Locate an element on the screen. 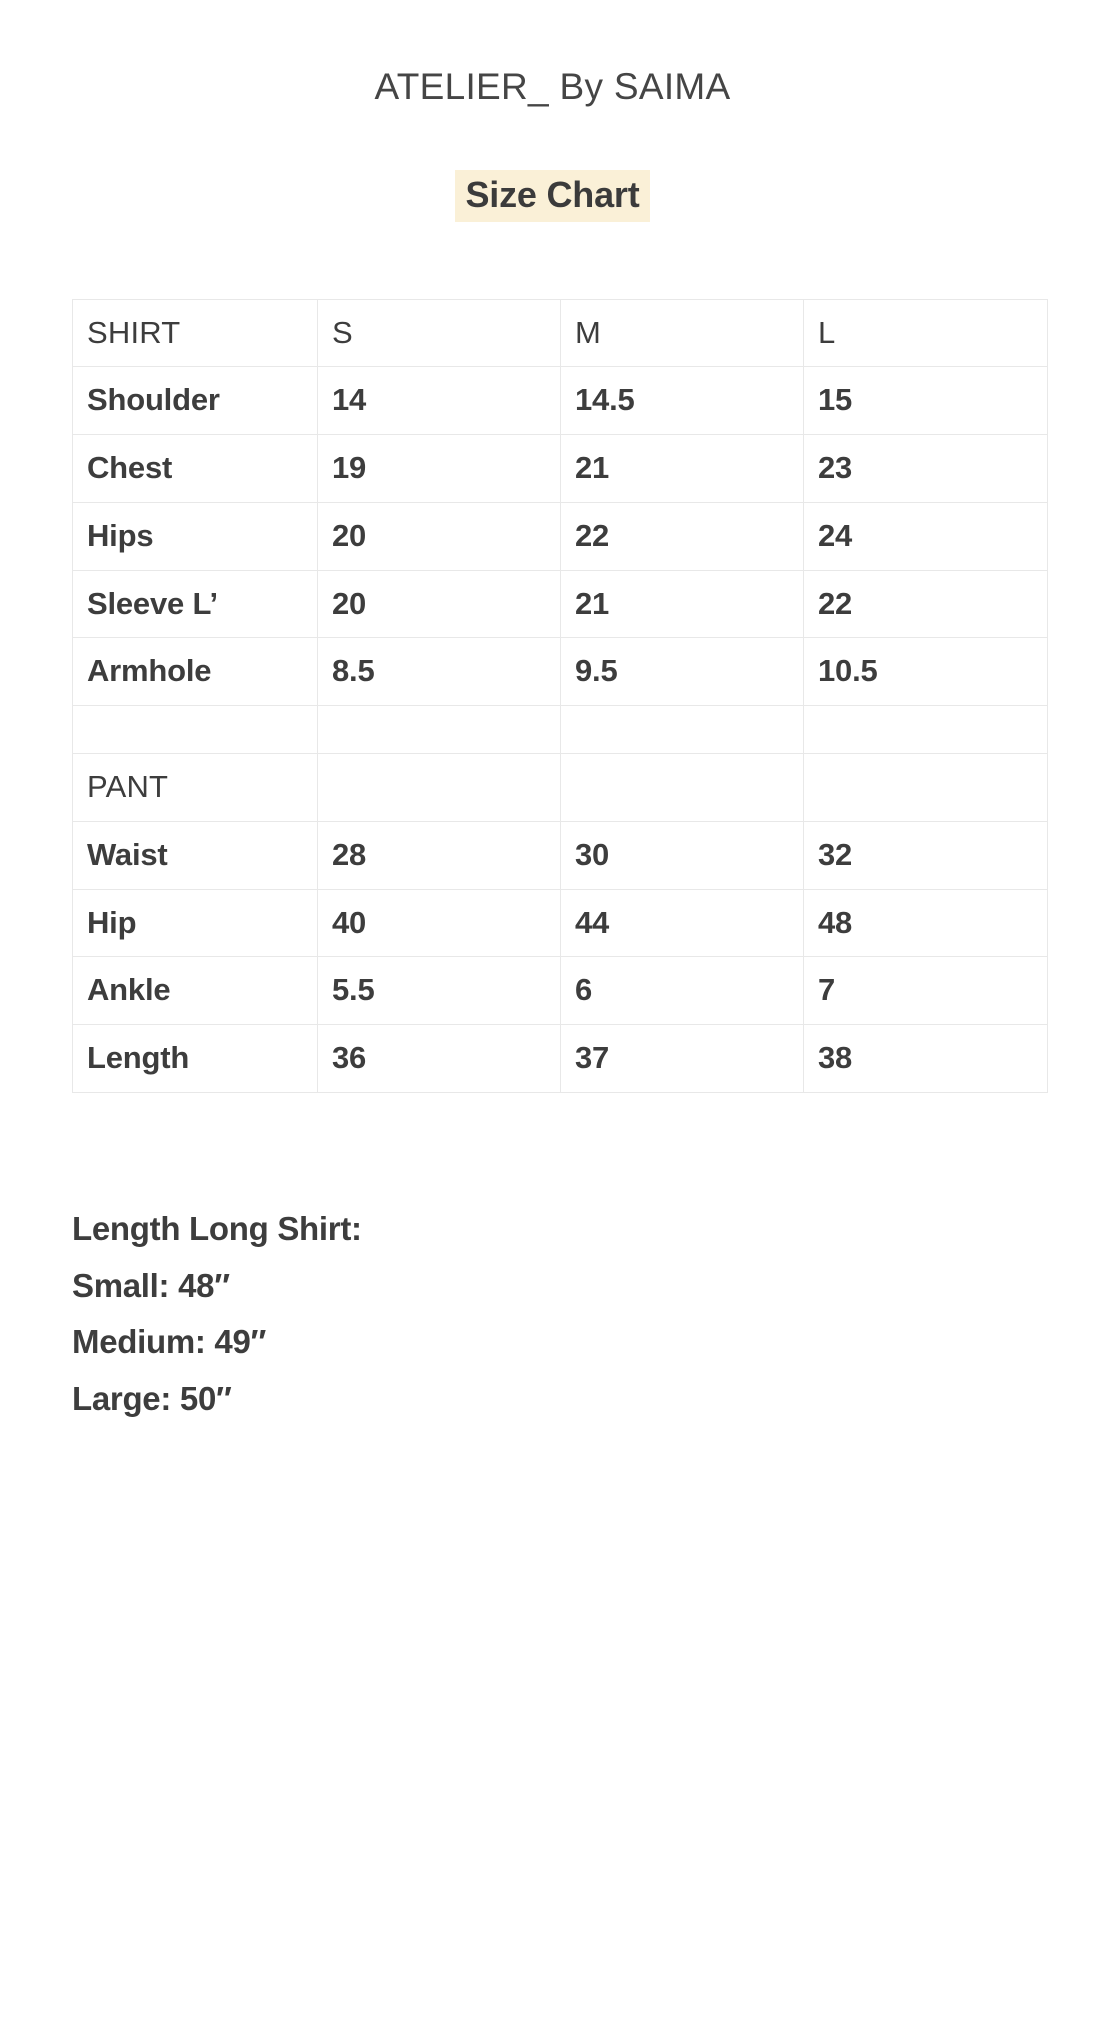  measurement-cell: 44 is located at coordinates (682, 923).